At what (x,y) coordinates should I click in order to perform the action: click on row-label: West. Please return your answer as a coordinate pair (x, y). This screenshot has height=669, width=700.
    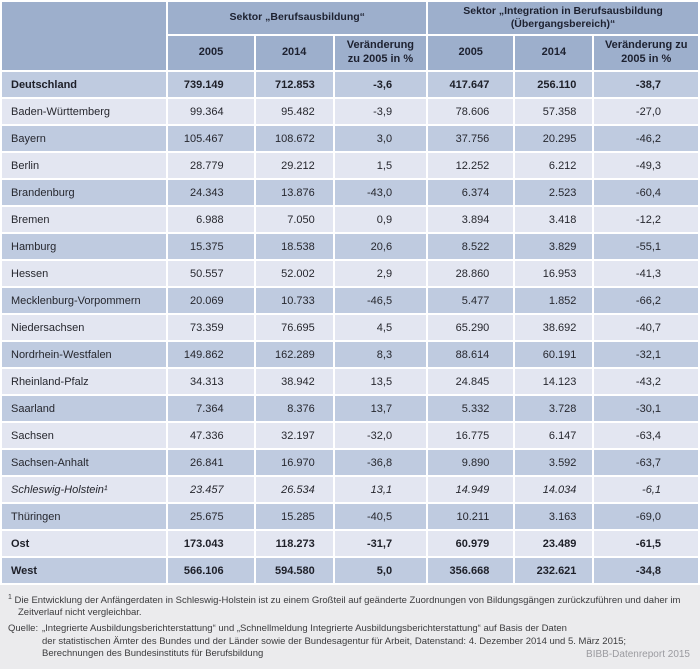
    Looking at the image, I should click on (84, 570).